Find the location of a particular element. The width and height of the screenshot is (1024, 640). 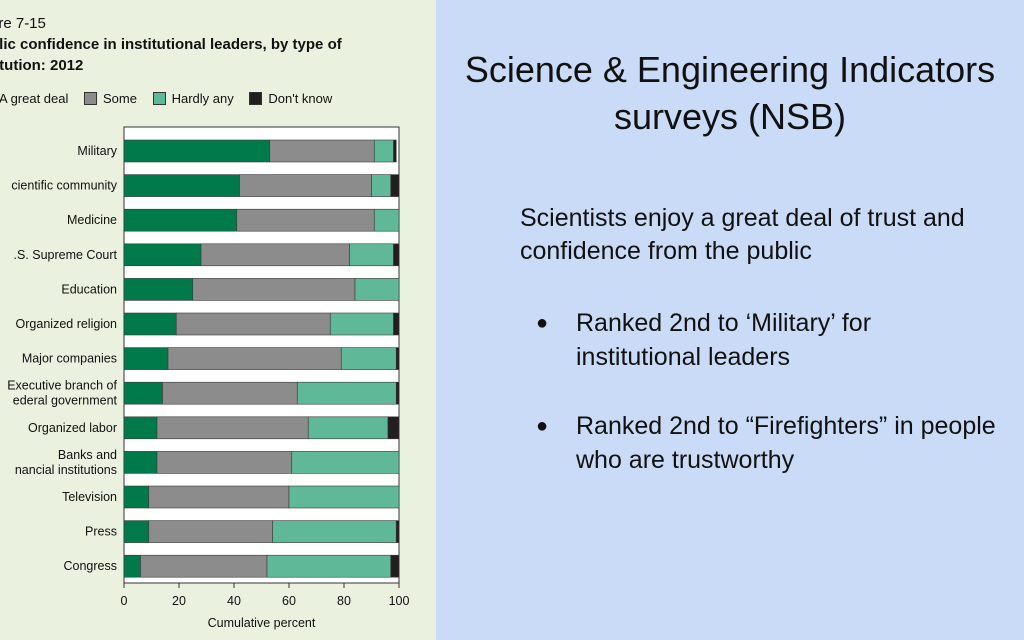

category-label: cientific community is located at coordinates (64, 186).